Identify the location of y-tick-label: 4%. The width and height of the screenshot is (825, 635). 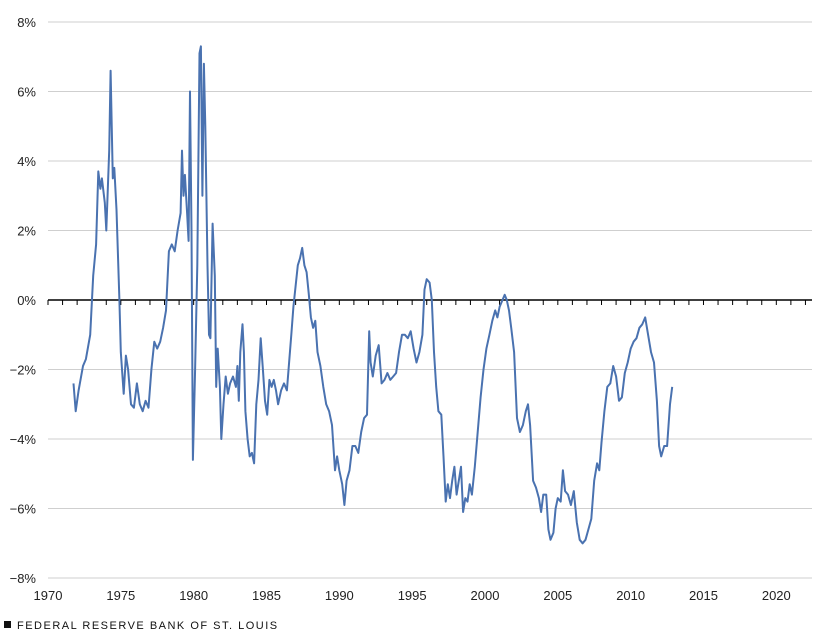
(26, 161).